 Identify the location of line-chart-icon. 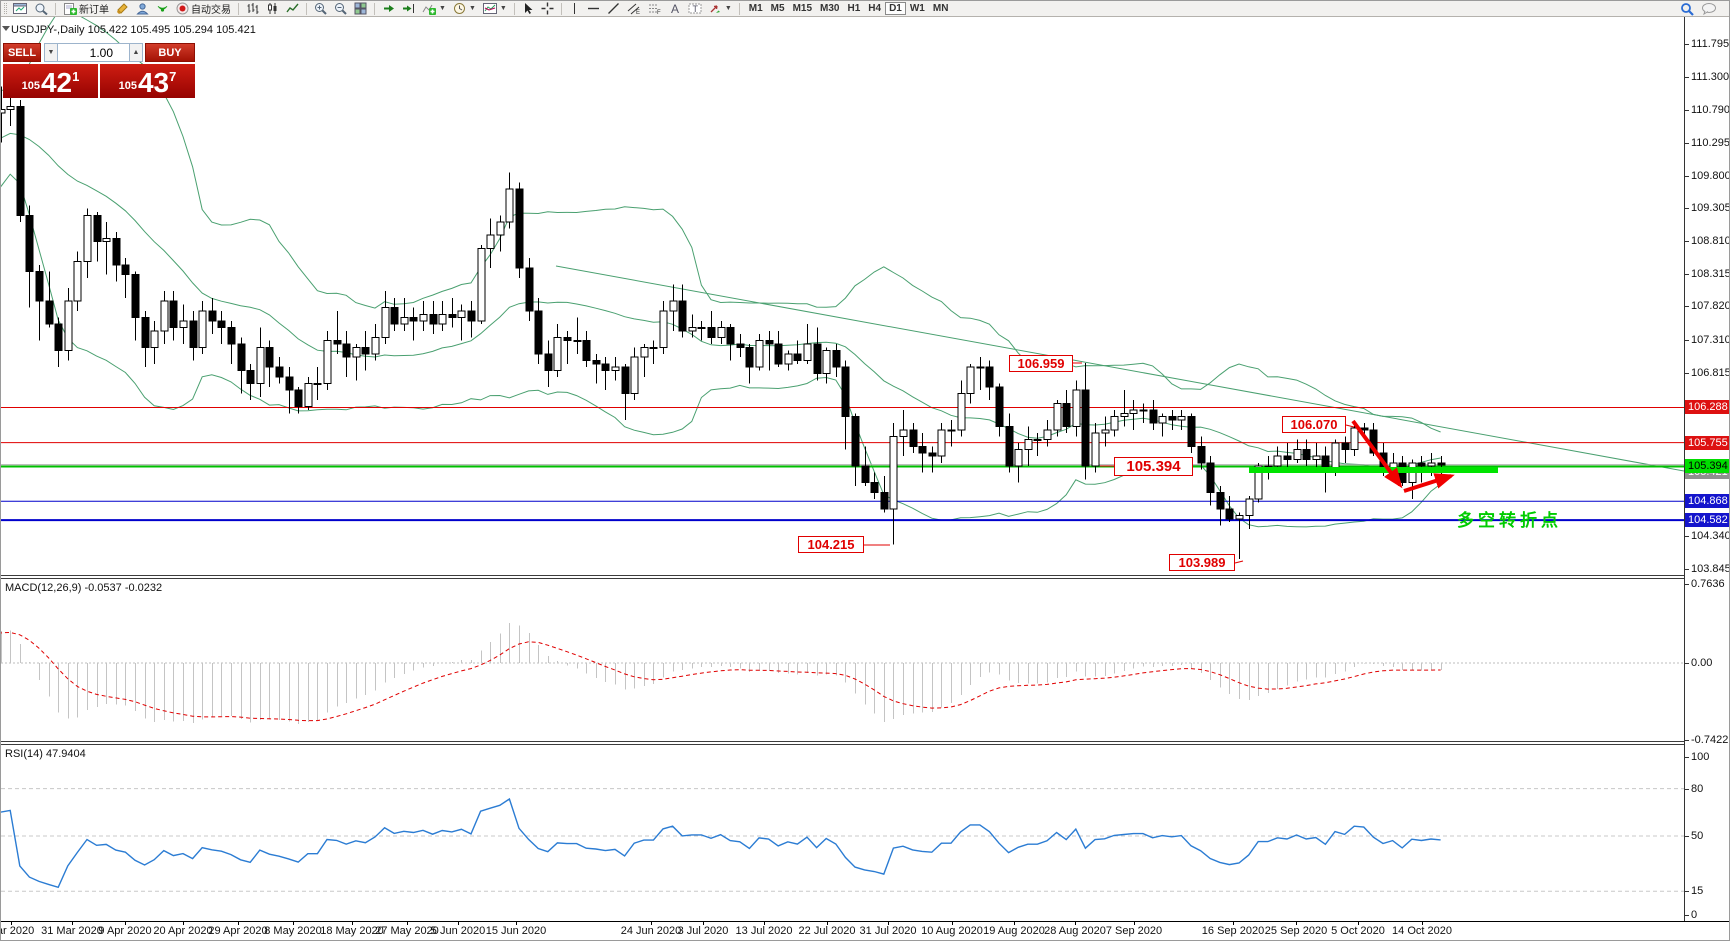
(292, 8).